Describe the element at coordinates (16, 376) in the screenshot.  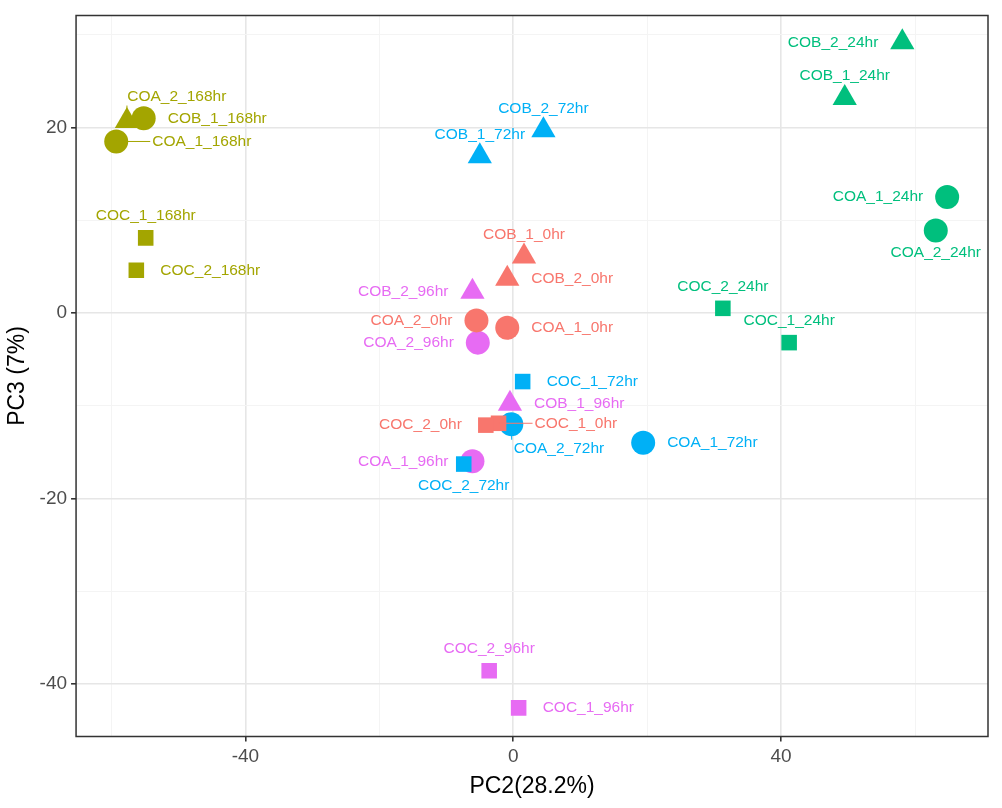
I see `y-axis-title: PC3 (7%)` at that location.